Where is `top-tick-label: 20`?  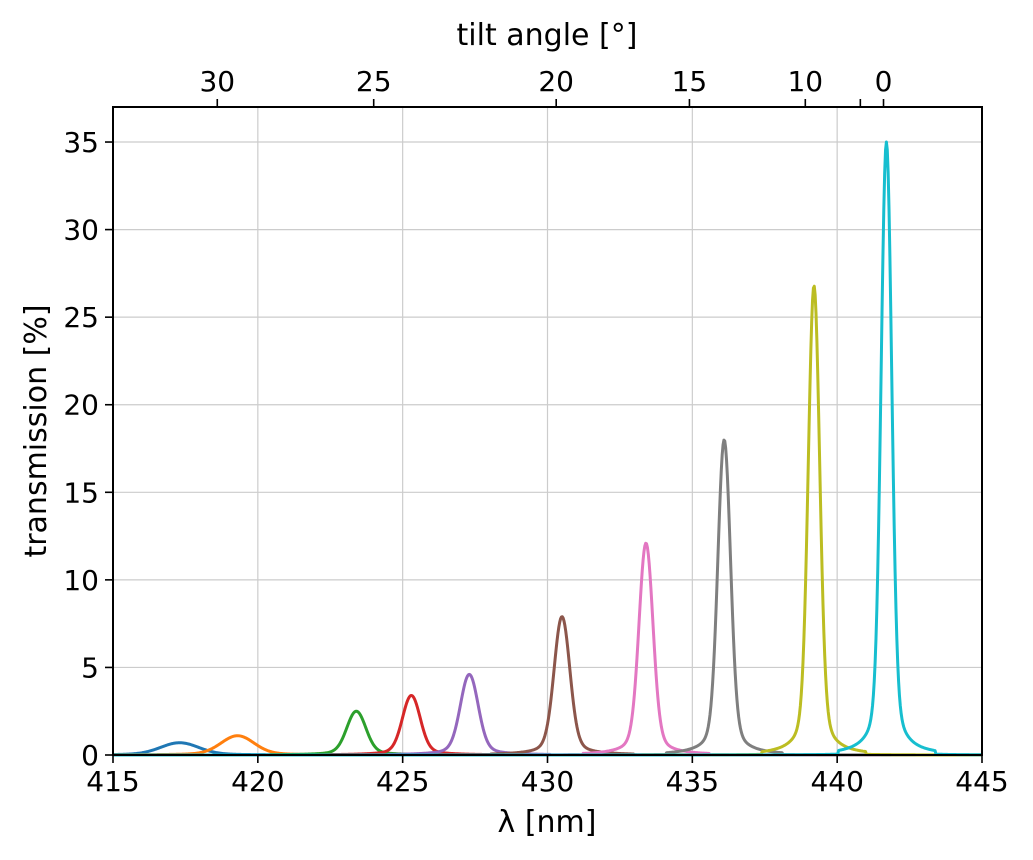 top-tick-label: 20 is located at coordinates (556, 81).